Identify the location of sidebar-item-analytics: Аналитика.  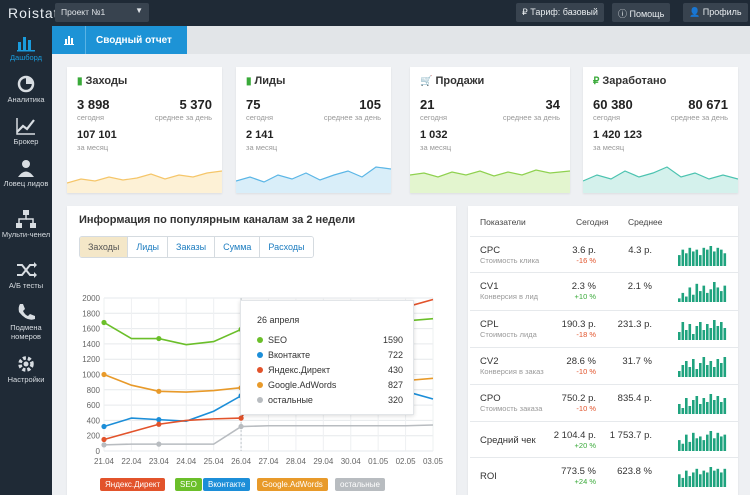
(26, 89).